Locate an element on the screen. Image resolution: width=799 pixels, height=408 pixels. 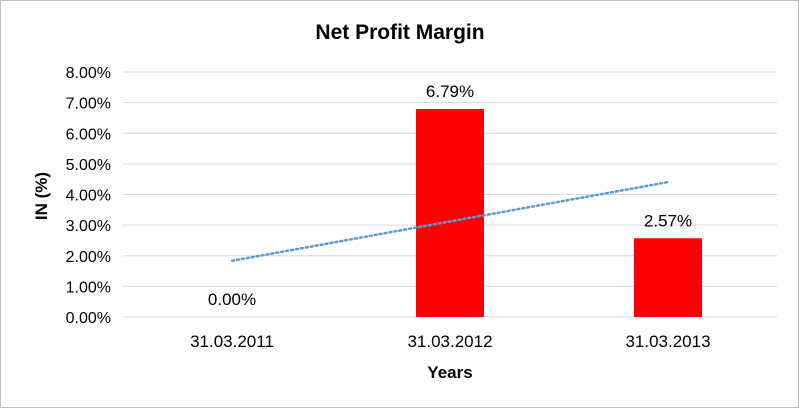
y-tick-label: 2.00% is located at coordinates (88, 257).